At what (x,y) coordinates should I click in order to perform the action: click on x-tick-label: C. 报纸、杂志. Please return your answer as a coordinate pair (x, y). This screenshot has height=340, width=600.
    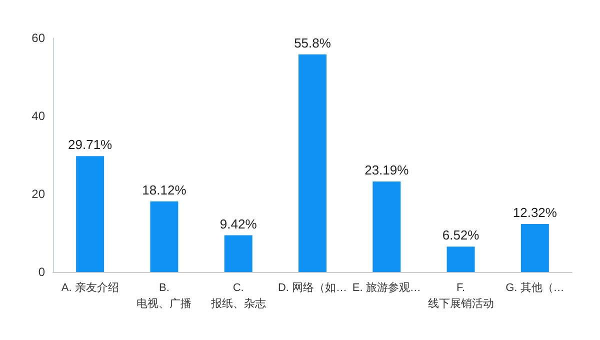
    Looking at the image, I should click on (238, 296).